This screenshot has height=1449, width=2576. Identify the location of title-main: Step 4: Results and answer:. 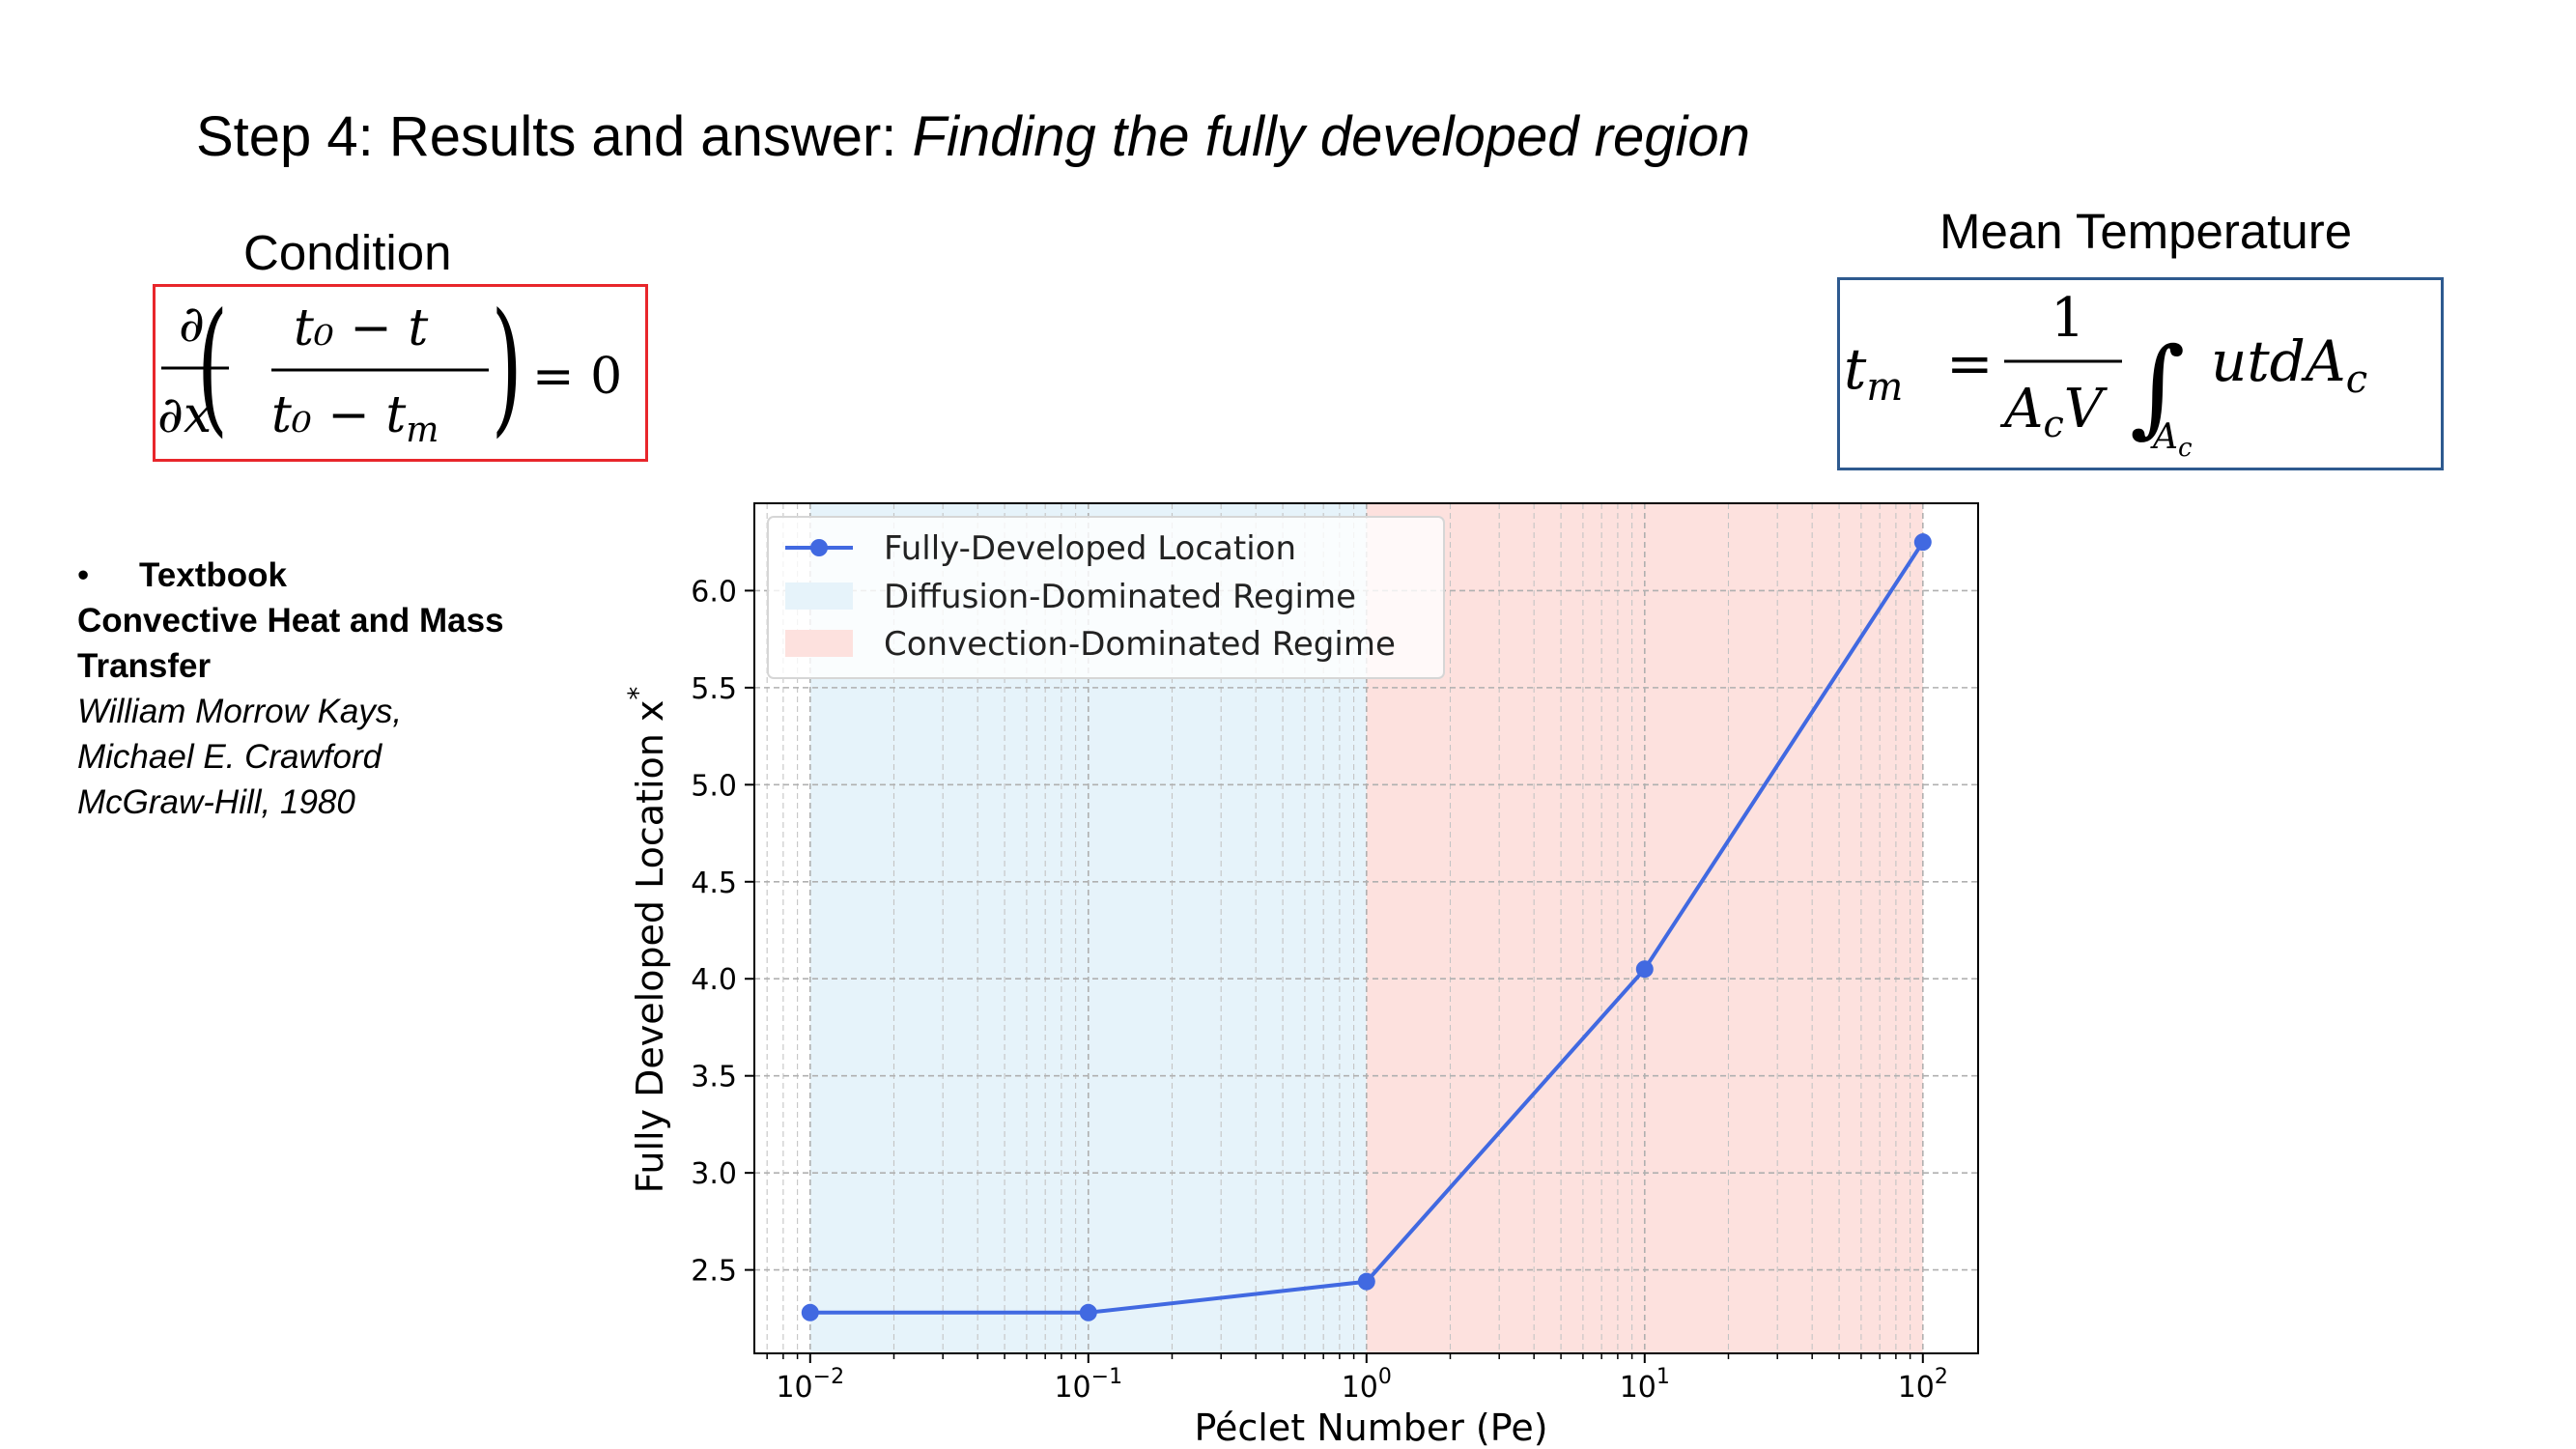
(554, 136).